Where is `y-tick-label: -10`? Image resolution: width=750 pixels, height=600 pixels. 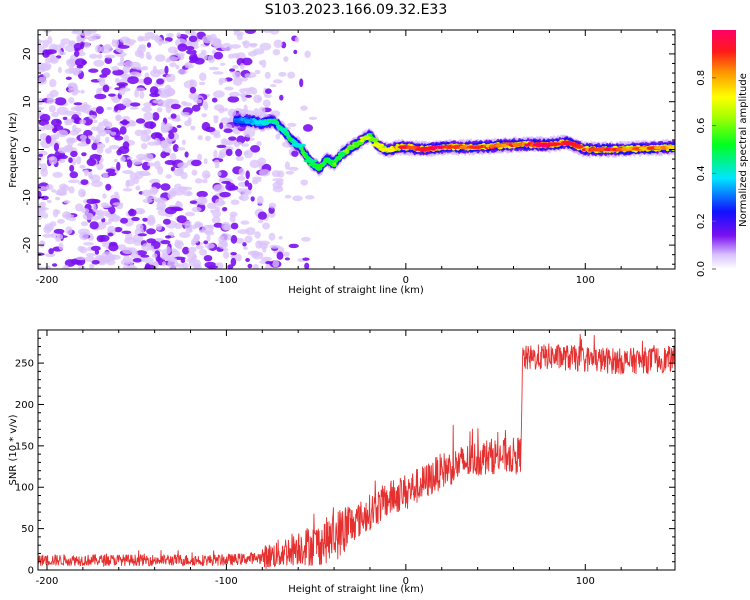
y-tick-label: -10 is located at coordinates (27, 197).